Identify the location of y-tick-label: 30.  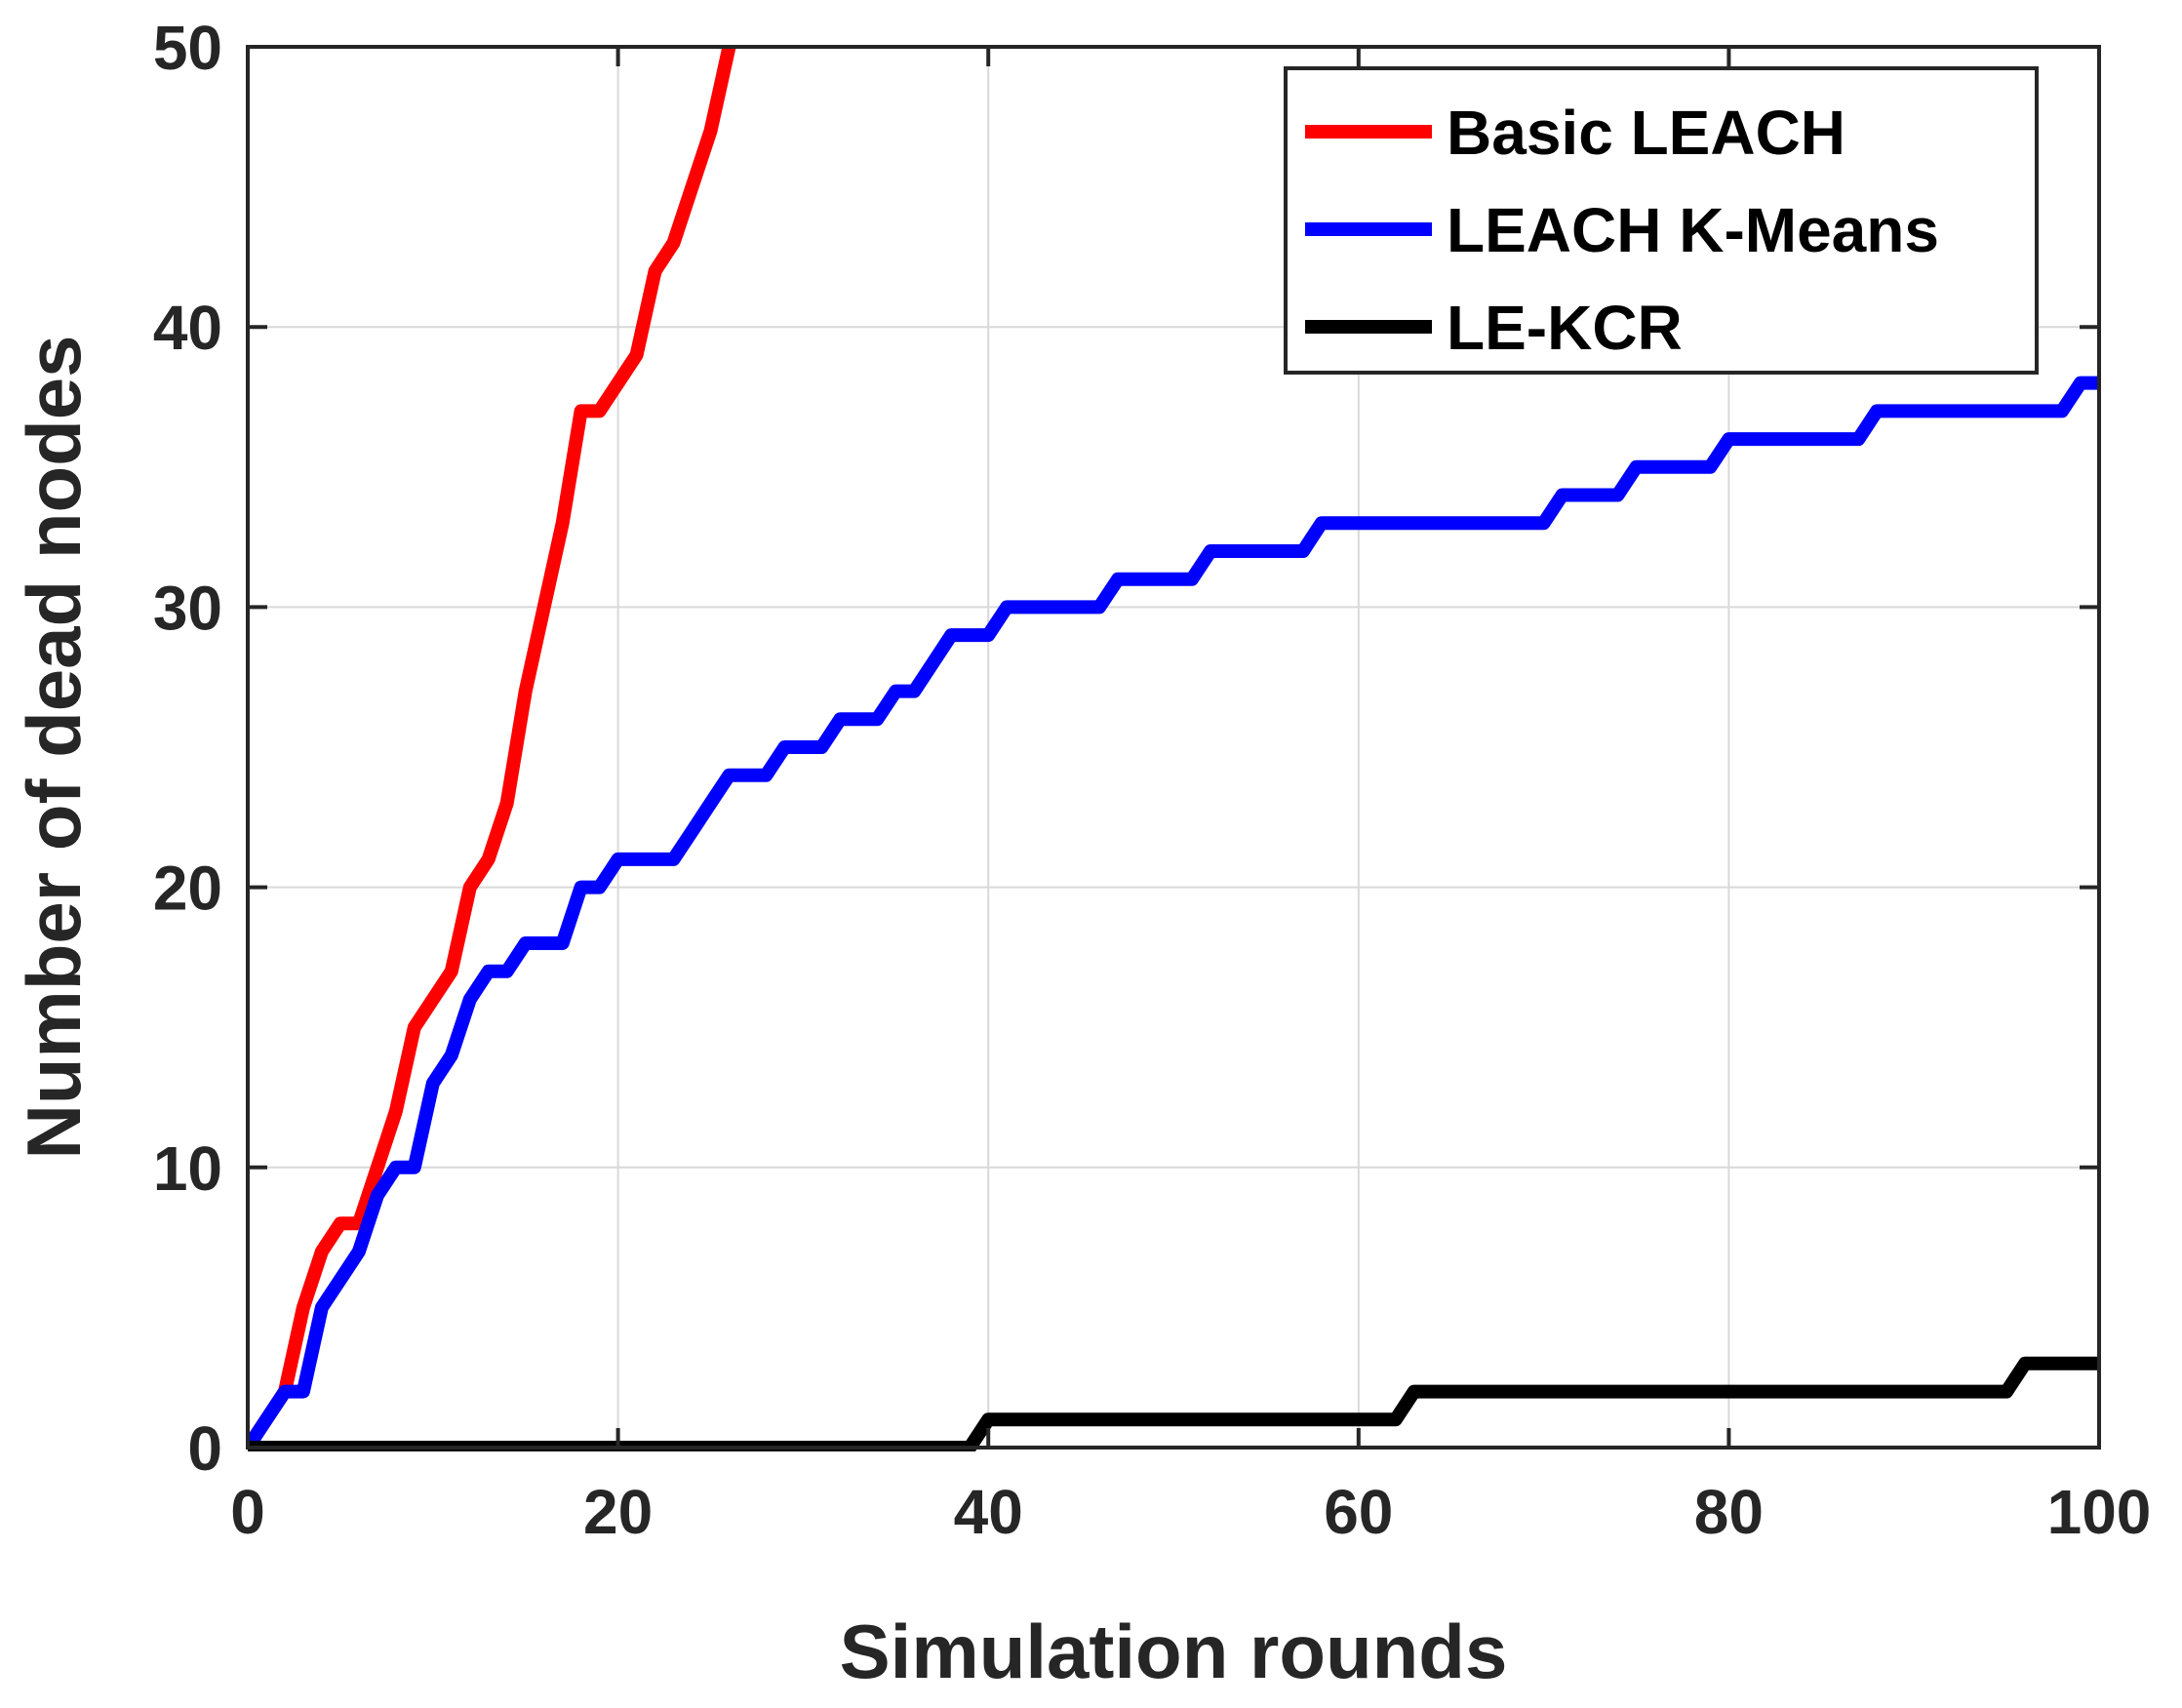
(187, 608).